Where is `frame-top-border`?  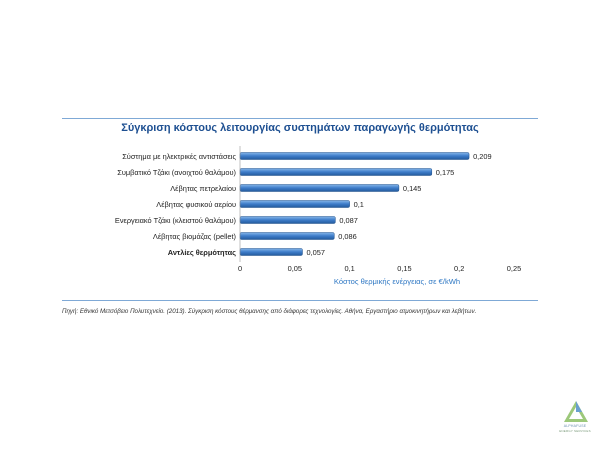
frame-top-border is located at coordinates (300, 118).